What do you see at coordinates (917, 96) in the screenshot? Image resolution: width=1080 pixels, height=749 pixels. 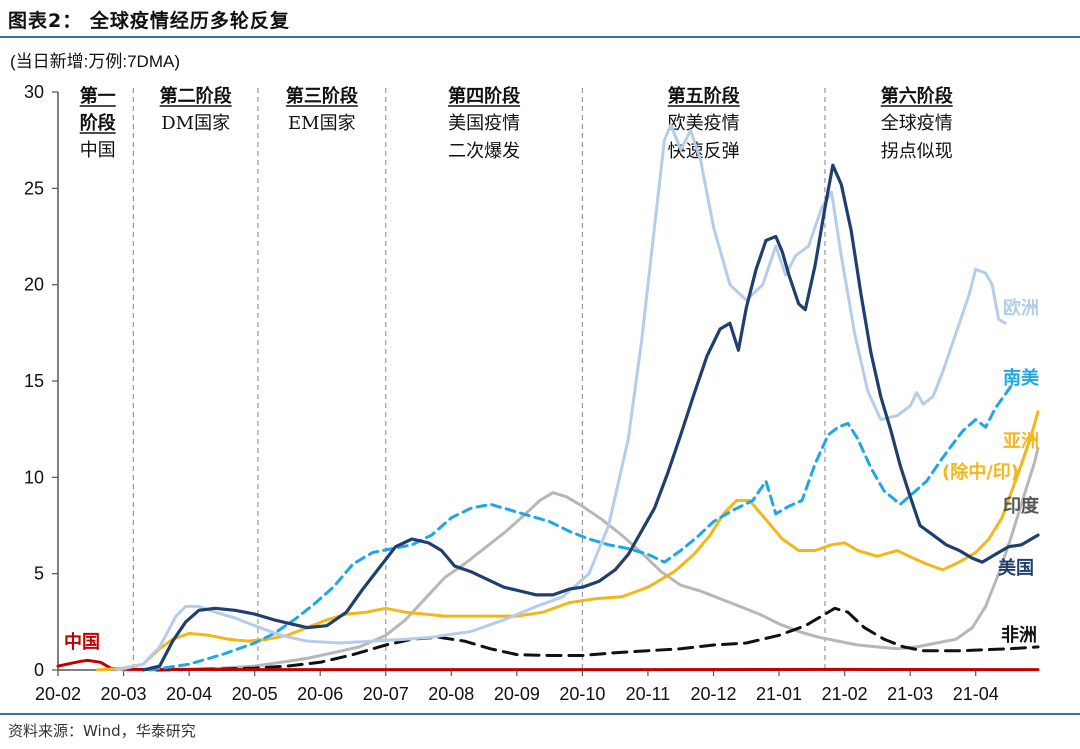 I see `phase-title: 第六阶段` at bounding box center [917, 96].